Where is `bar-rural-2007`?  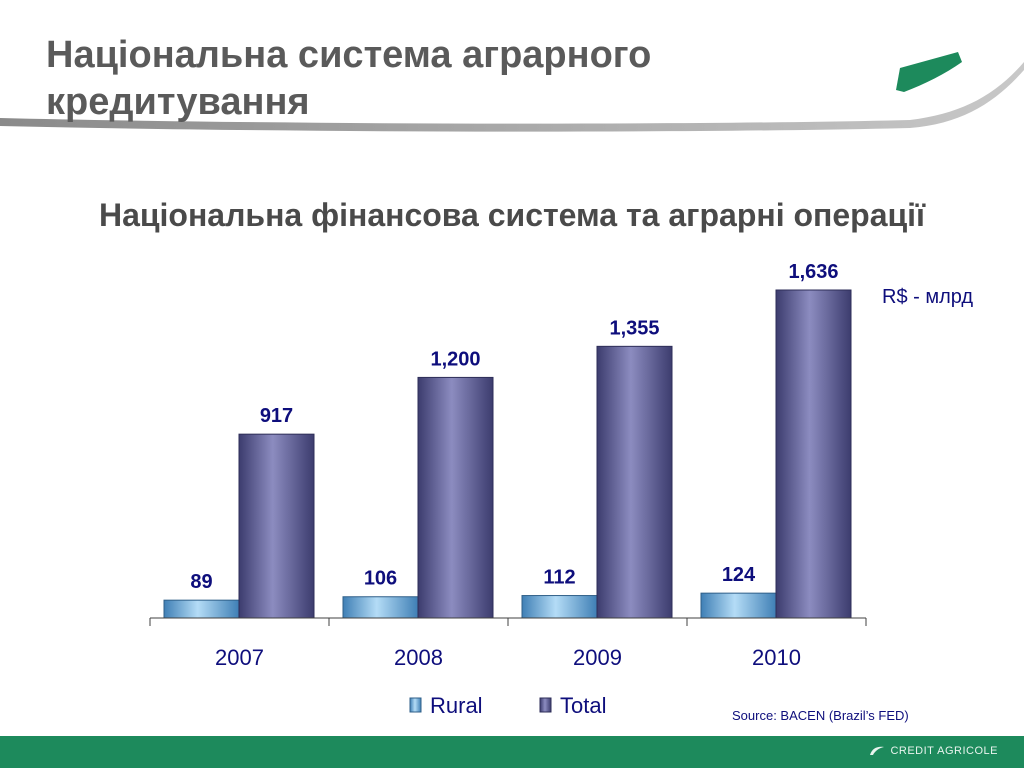
bar-rural-2007 is located at coordinates (201, 609).